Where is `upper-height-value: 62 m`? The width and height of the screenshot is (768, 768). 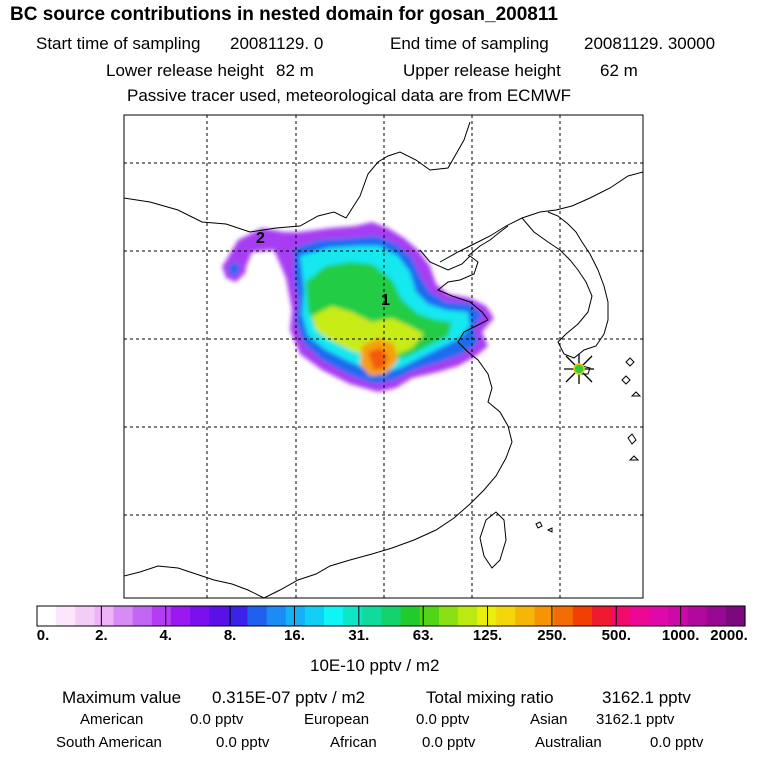
upper-height-value: 62 m is located at coordinates (619, 70).